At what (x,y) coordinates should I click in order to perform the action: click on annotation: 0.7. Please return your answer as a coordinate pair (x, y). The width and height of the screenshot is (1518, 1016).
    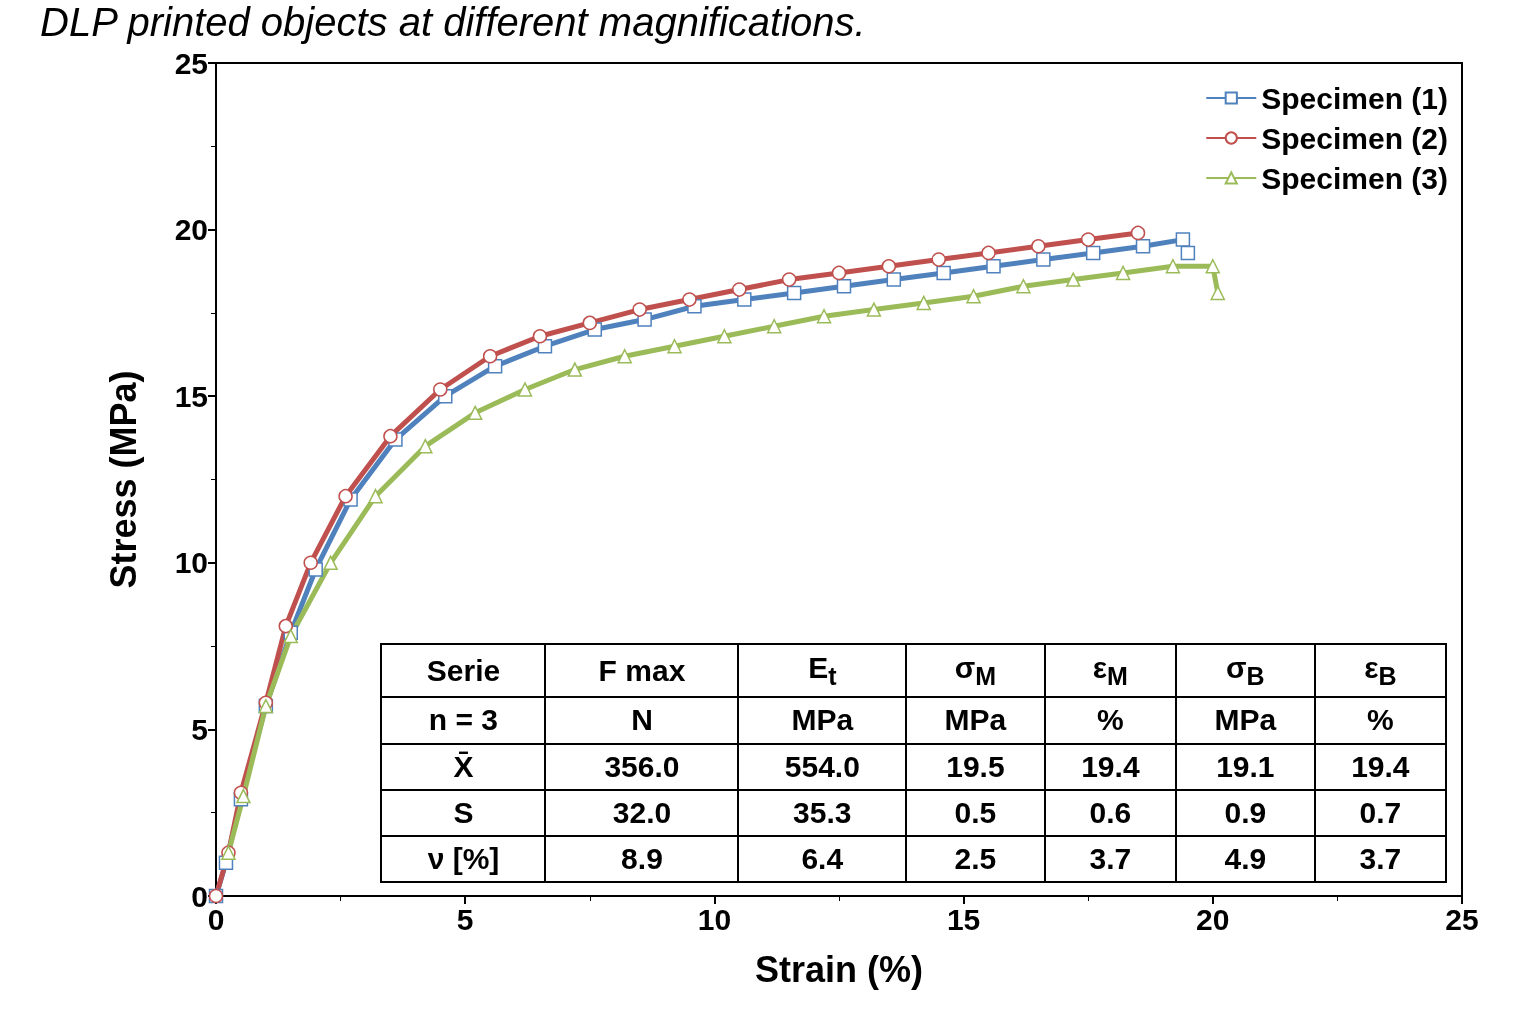
    Looking at the image, I should click on (1380, 812).